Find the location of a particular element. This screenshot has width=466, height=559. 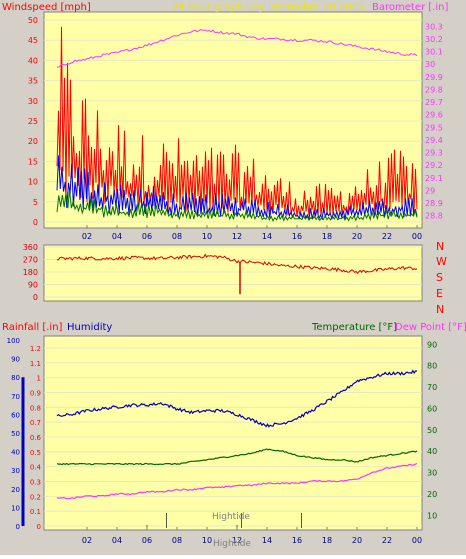

rain-y-tick-label: 1.1 is located at coordinates (35, 364).